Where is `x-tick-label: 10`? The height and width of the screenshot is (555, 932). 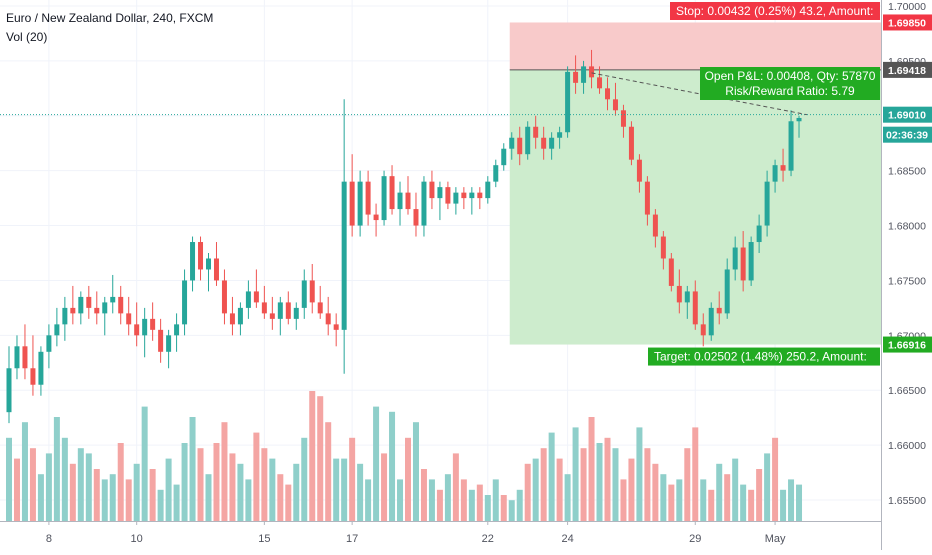
x-tick-label: 10 is located at coordinates (137, 539).